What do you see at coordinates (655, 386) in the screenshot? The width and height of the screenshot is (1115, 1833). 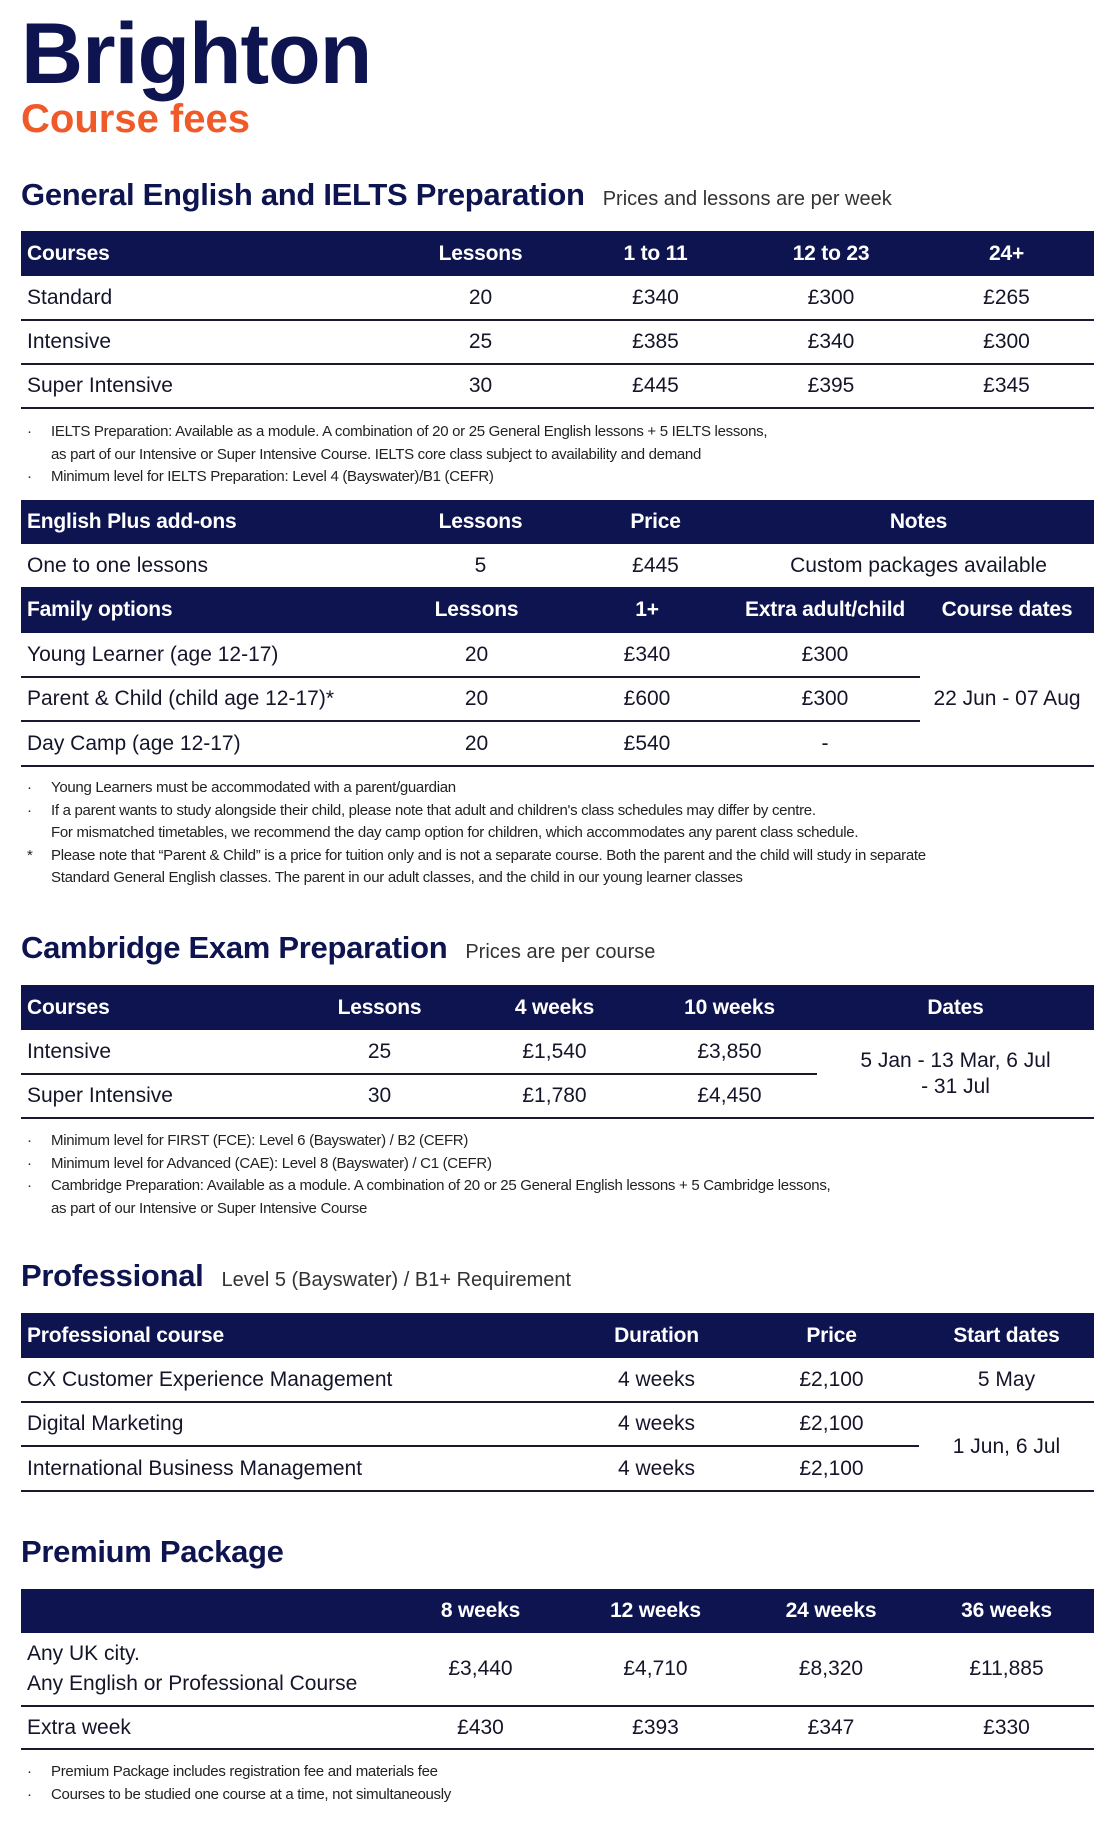 I see `table-cell: £445` at bounding box center [655, 386].